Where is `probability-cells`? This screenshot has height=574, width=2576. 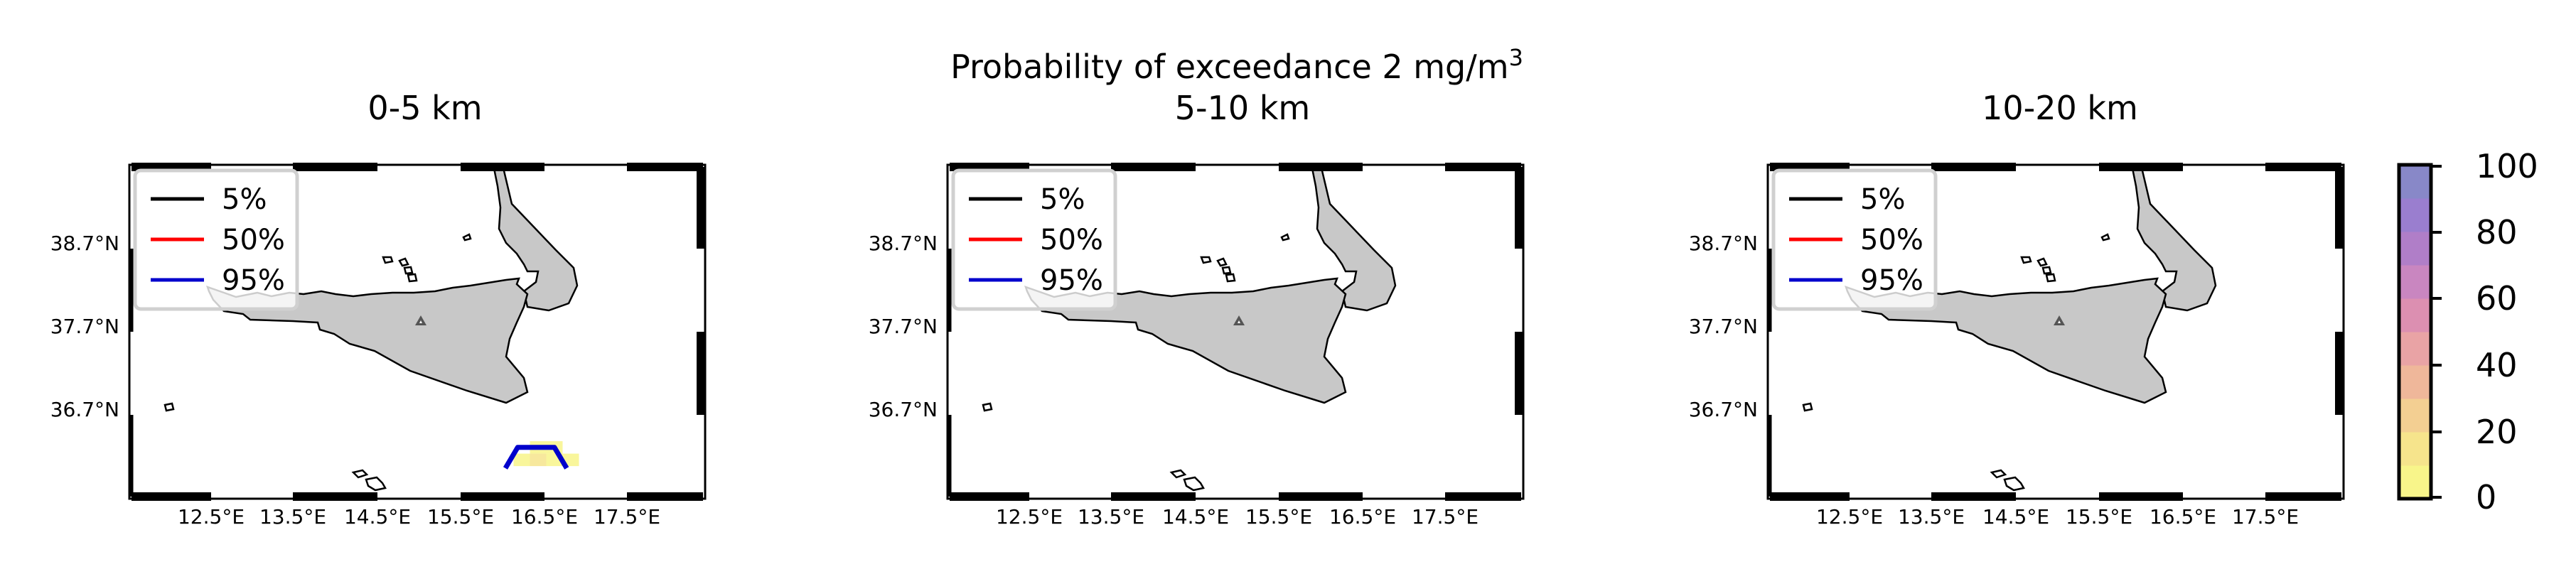
probability-cells is located at coordinates (546, 454).